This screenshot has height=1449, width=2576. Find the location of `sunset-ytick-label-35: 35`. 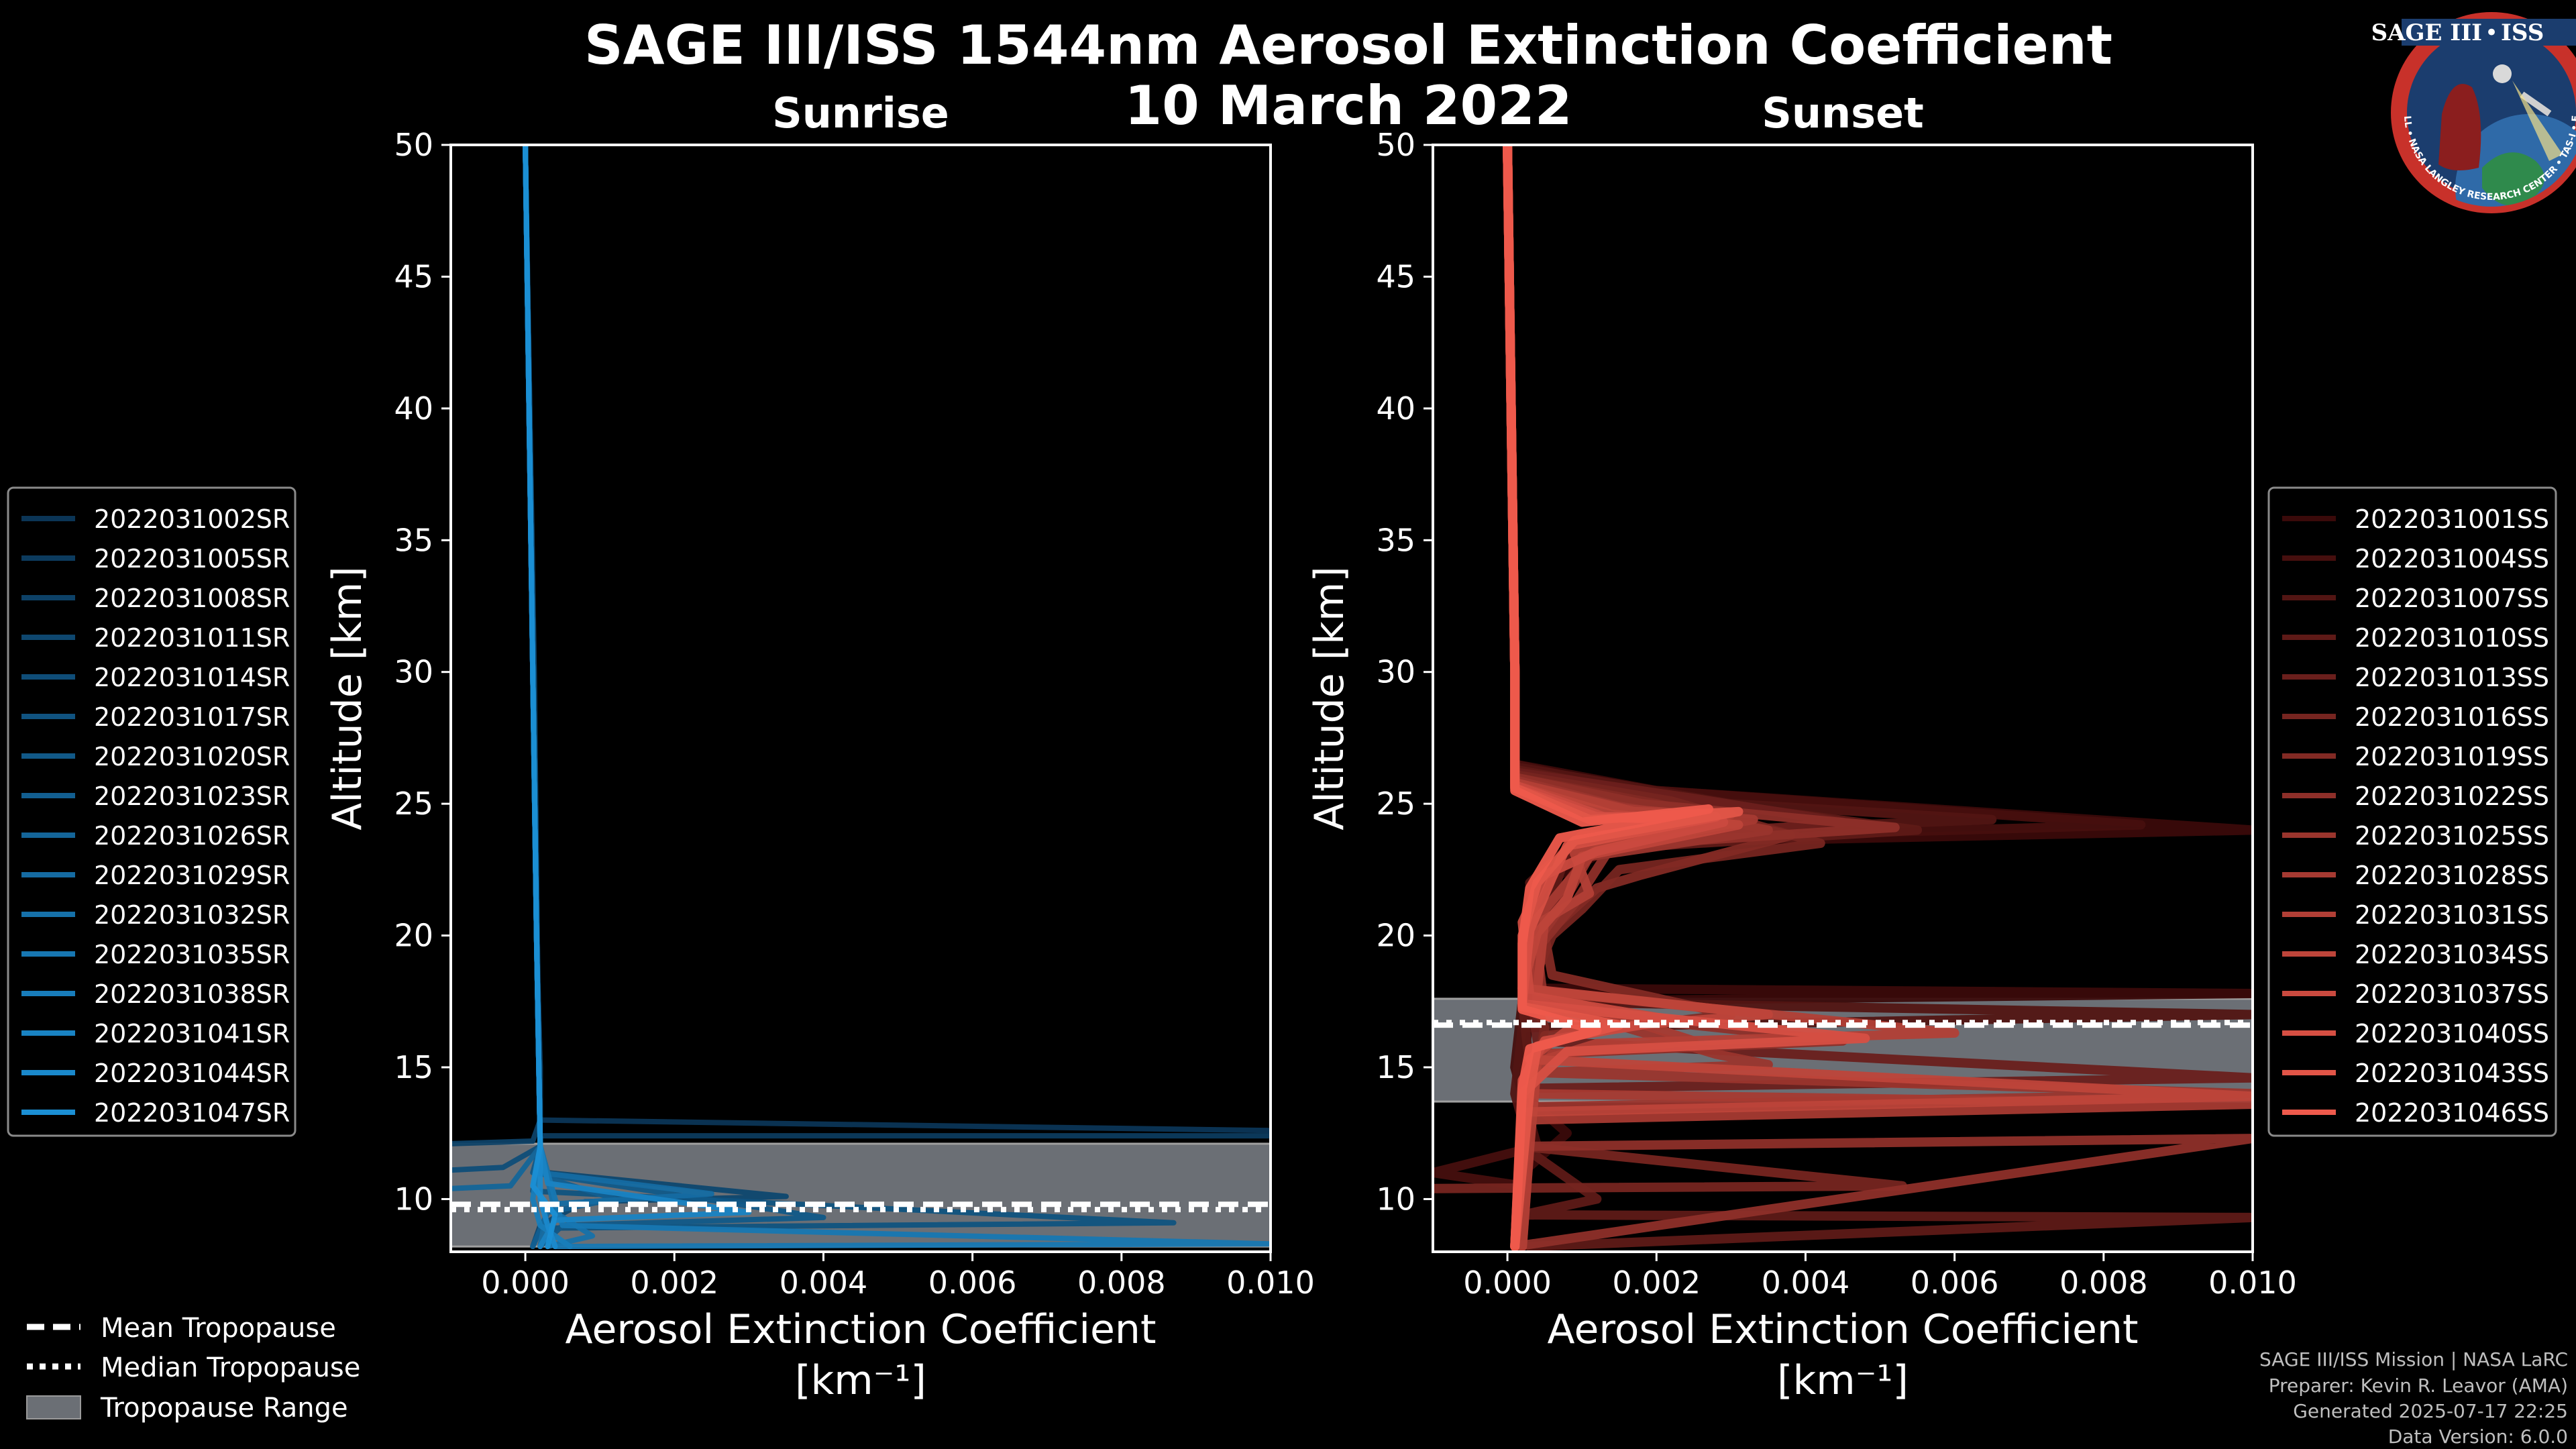

sunset-ytick-label-35: 35 is located at coordinates (1395, 540).